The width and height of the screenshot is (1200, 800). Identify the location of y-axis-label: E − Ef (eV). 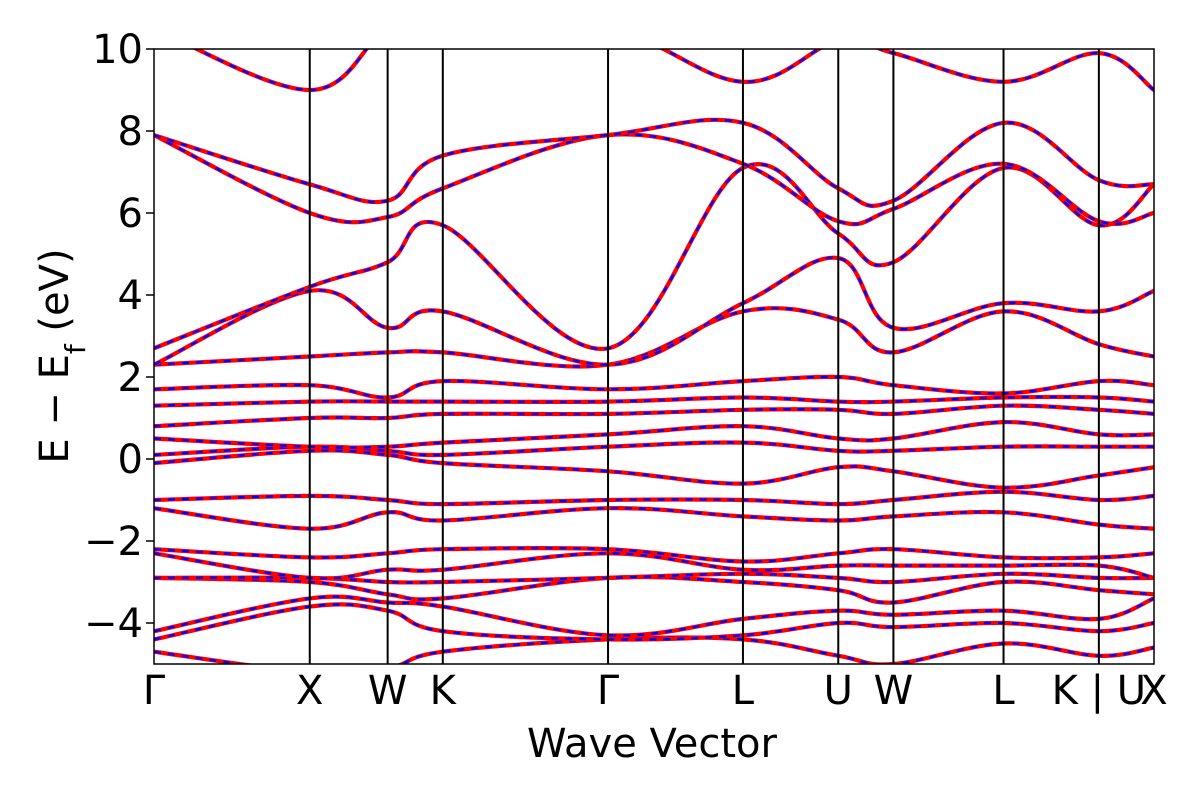
(62, 355).